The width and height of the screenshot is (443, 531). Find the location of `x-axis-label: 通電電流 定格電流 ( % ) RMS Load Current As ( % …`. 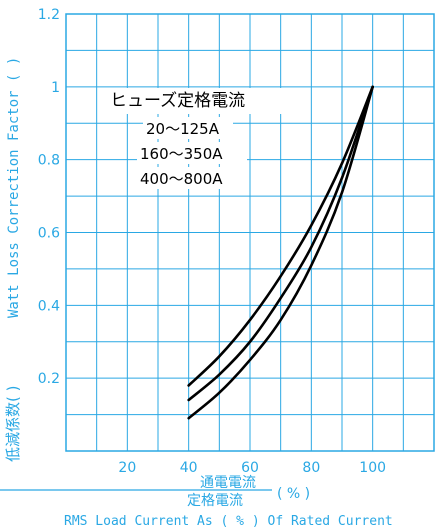

x-axis-label: 通電電流 定格電流 ( % ) RMS Load Current As ( % … is located at coordinates (196, 502).